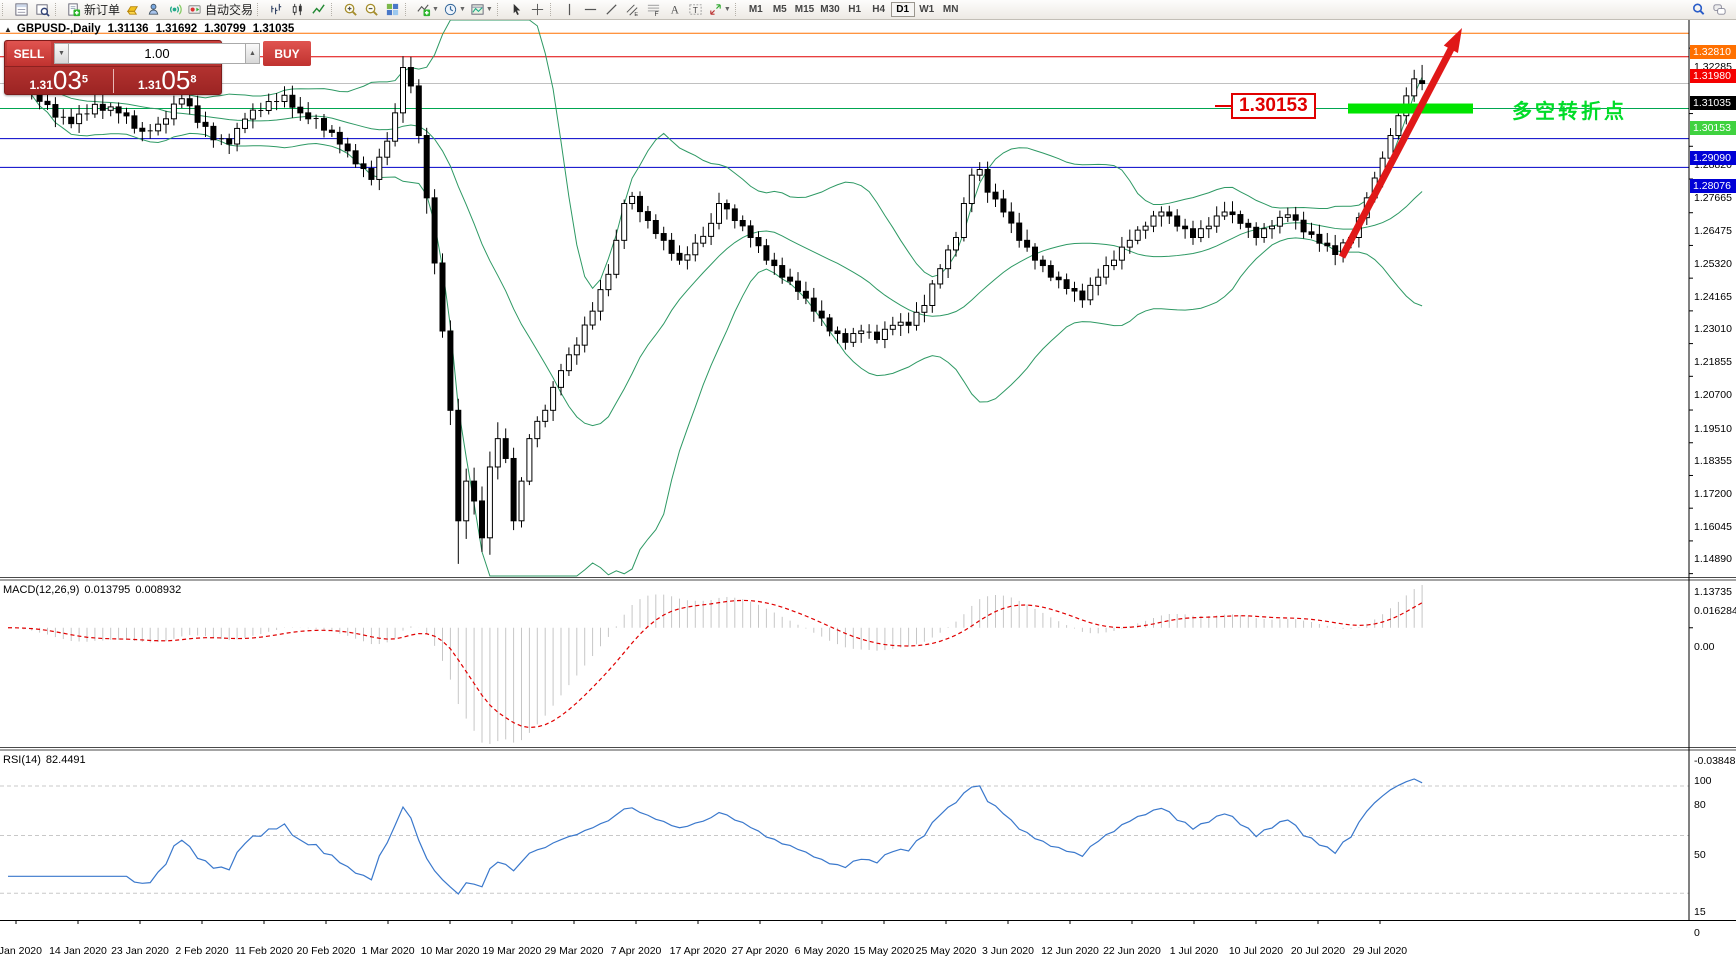 The height and width of the screenshot is (957, 1736). What do you see at coordinates (653, 9) in the screenshot?
I see `fibonacci-button: F` at bounding box center [653, 9].